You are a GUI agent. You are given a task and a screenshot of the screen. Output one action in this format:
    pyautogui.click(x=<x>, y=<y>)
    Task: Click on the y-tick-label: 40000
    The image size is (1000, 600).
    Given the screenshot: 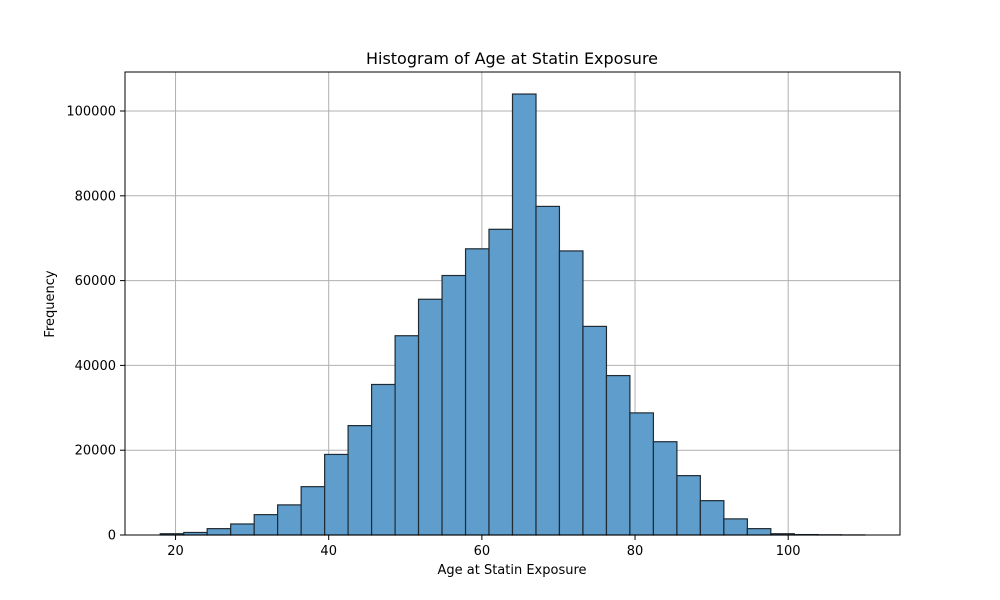 What is the action you would take?
    pyautogui.click(x=95, y=366)
    